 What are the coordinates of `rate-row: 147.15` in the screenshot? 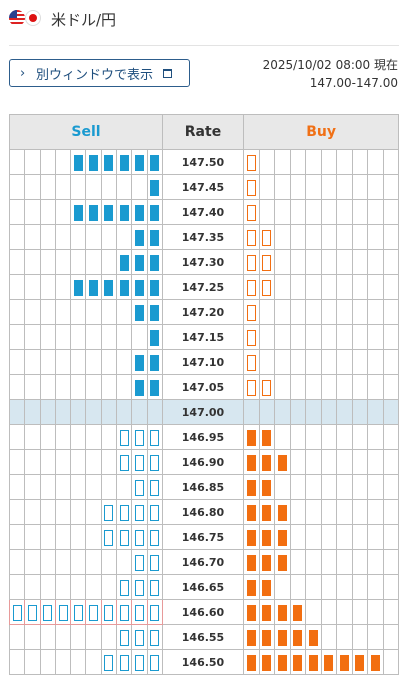 It's located at (204, 337).